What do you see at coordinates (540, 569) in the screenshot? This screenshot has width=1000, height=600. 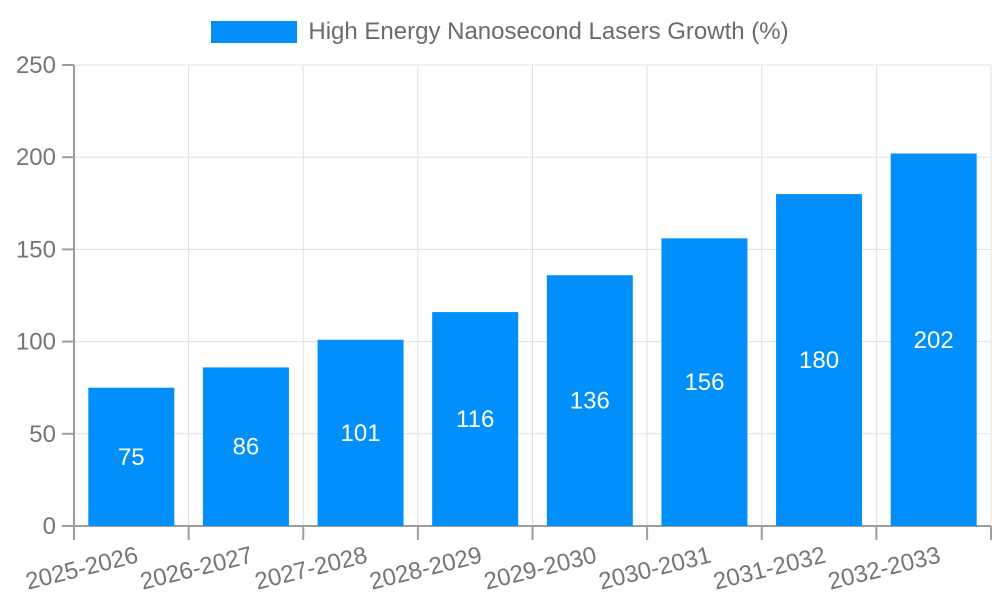 I see `x-tick-label: 2029-2030` at bounding box center [540, 569].